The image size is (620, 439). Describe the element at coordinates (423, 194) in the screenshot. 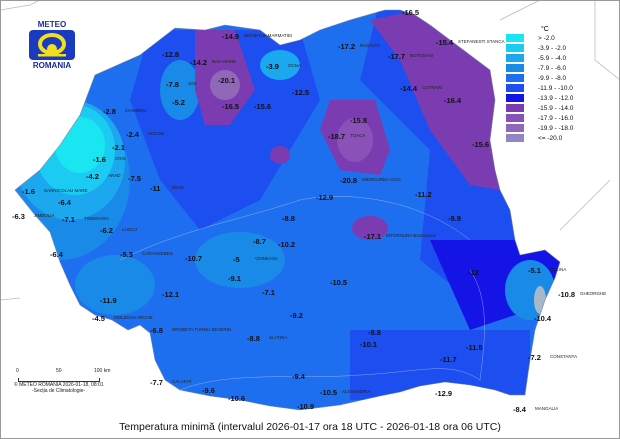

I see `station-value: -11.2` at that location.